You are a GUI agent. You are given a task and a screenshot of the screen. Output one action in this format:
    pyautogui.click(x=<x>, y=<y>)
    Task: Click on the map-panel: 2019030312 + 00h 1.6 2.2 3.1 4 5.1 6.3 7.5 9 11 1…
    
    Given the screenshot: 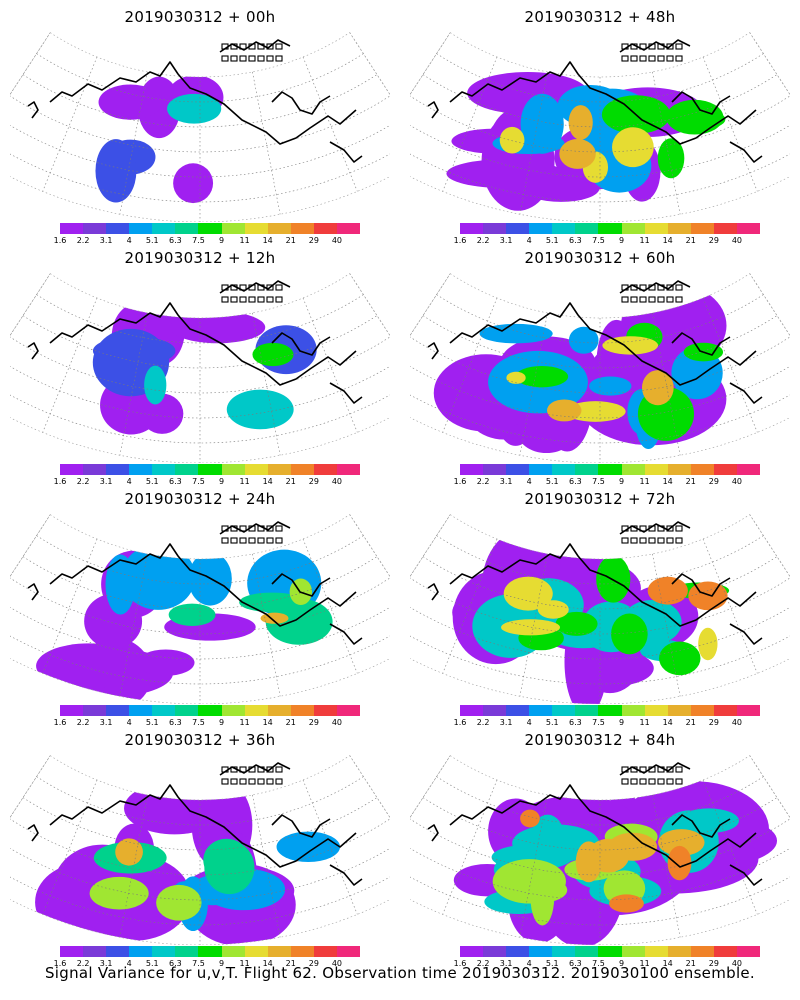 What is the action you would take?
    pyautogui.click(x=200, y=125)
    